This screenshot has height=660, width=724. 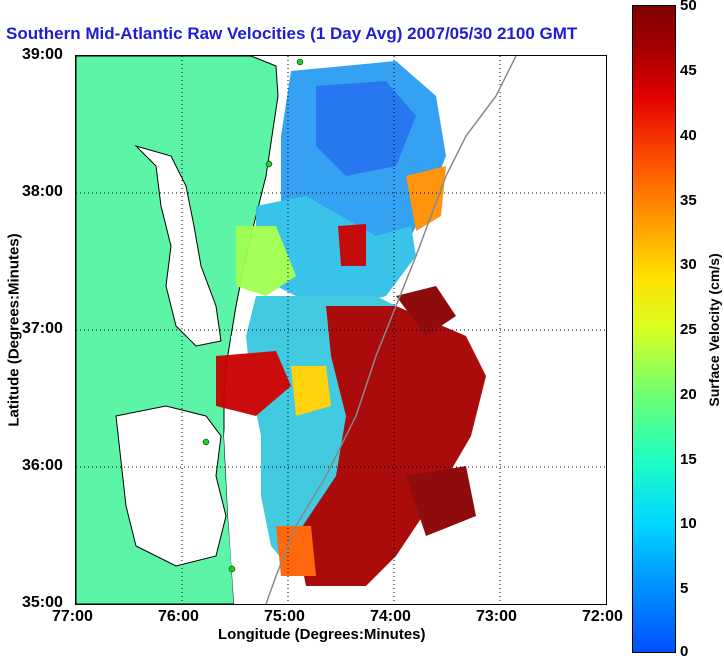 I want to click on x-tick-label: 75:00, so click(x=284, y=616).